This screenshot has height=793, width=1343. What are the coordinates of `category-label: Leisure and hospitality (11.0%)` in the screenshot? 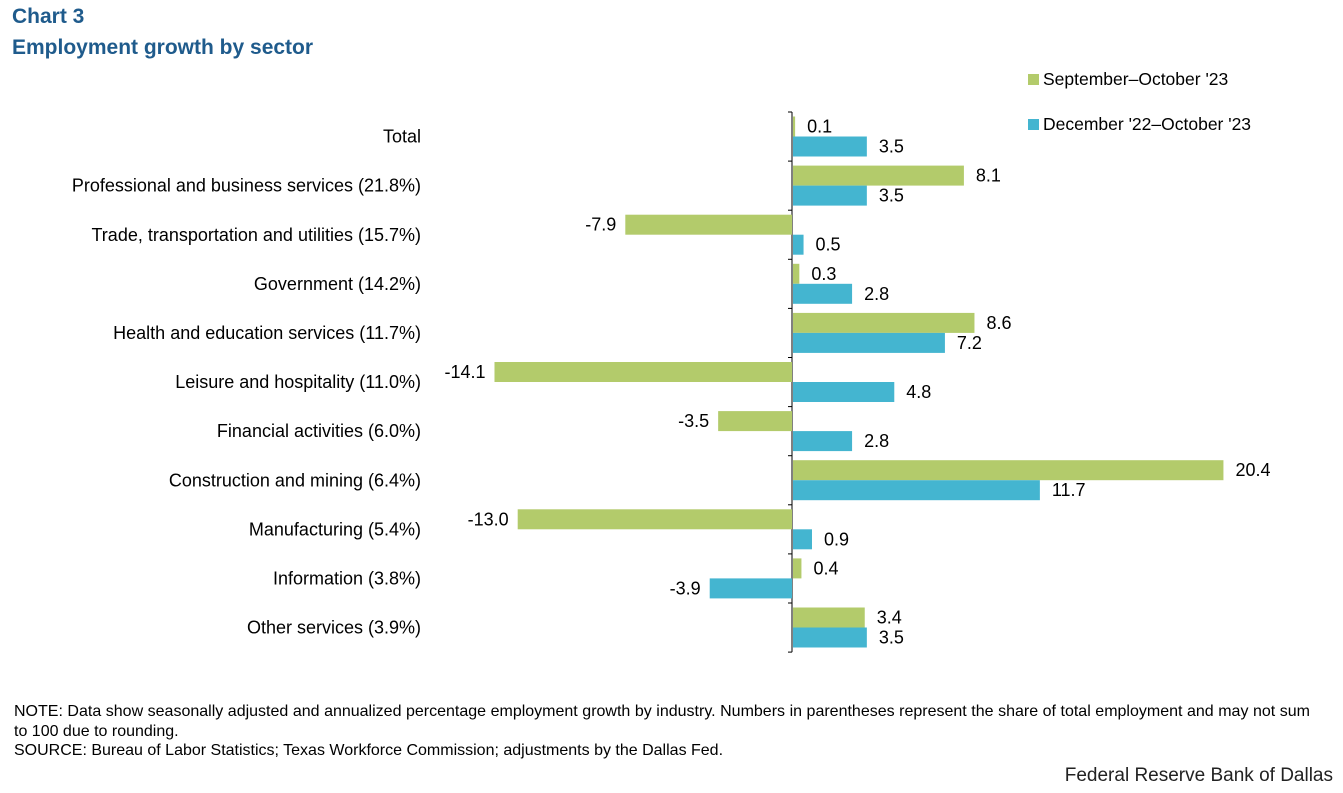 It's located at (298, 382).